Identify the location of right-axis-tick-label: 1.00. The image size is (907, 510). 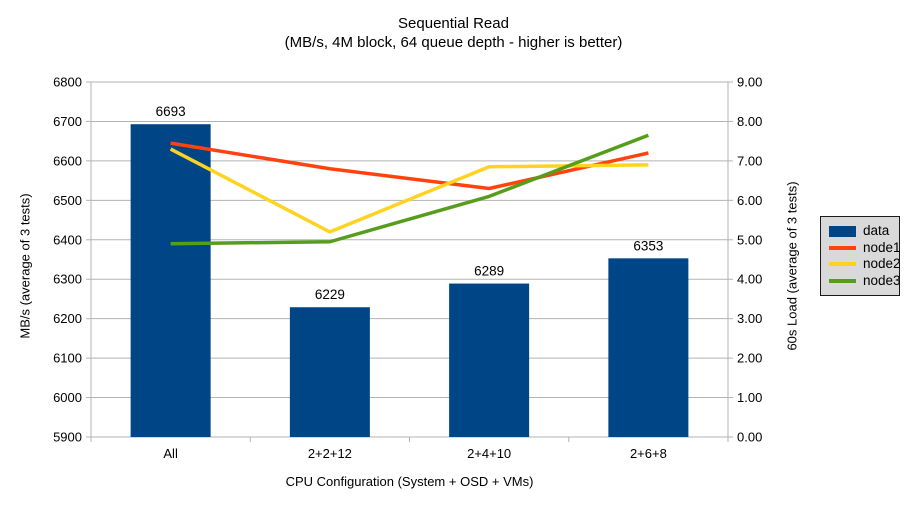
(749, 397).